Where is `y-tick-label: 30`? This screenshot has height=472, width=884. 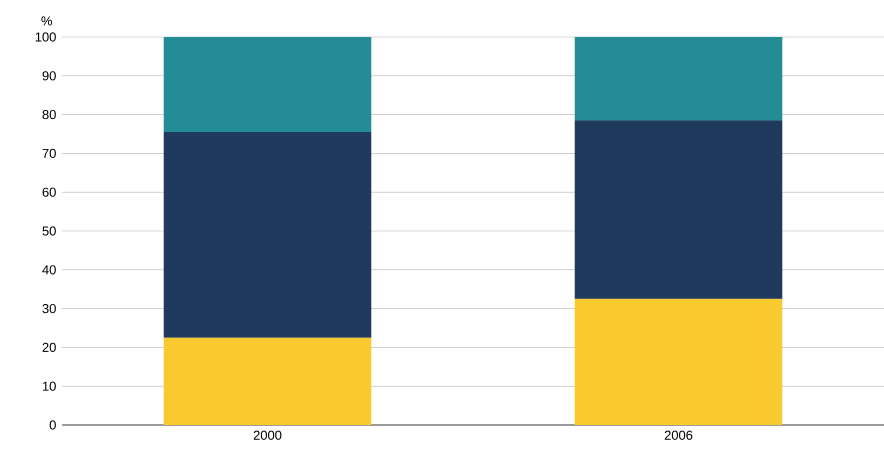
y-tick-label: 30 is located at coordinates (49, 309).